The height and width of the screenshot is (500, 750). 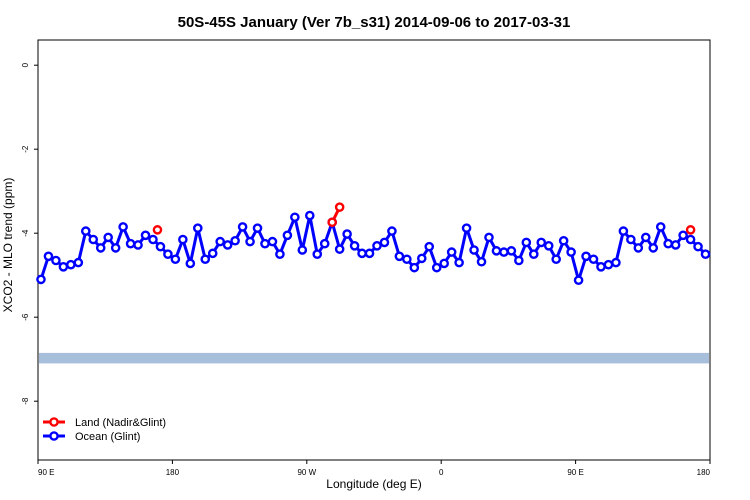 I want to click on data-band-layer, so click(x=374, y=358).